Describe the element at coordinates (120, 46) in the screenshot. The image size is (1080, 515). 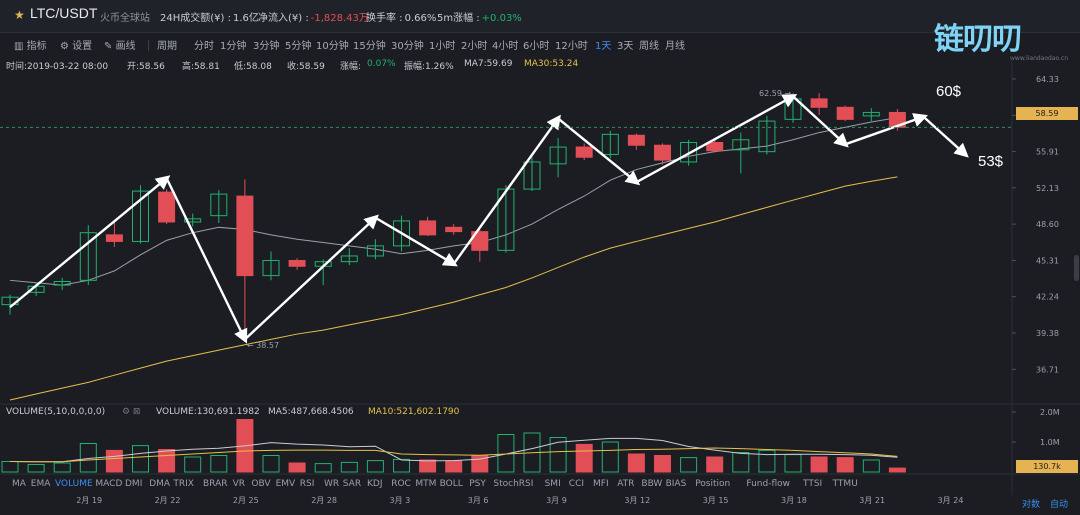
I see `draw-line-button: ✎ 画线` at that location.